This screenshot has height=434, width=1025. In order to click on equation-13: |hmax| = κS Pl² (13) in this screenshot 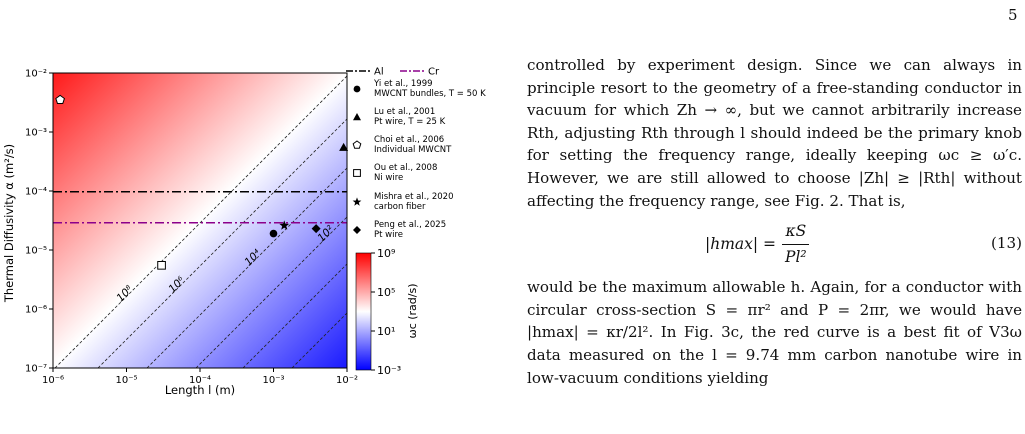, I will do `click(774, 244)`.